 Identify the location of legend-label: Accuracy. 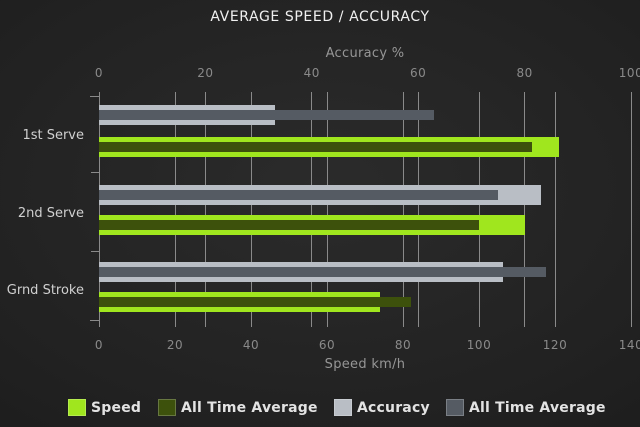
(393, 407).